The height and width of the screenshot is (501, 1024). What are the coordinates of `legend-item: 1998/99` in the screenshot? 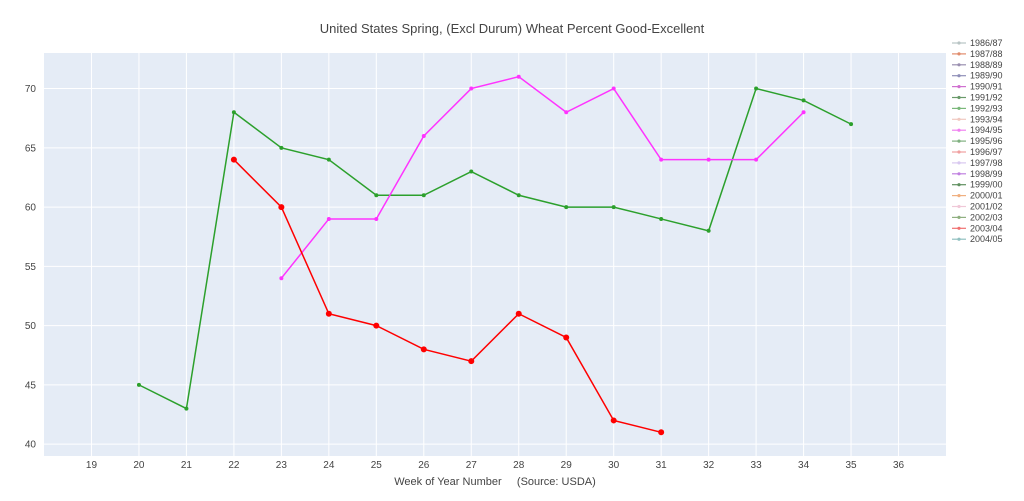 It's located at (977, 174).